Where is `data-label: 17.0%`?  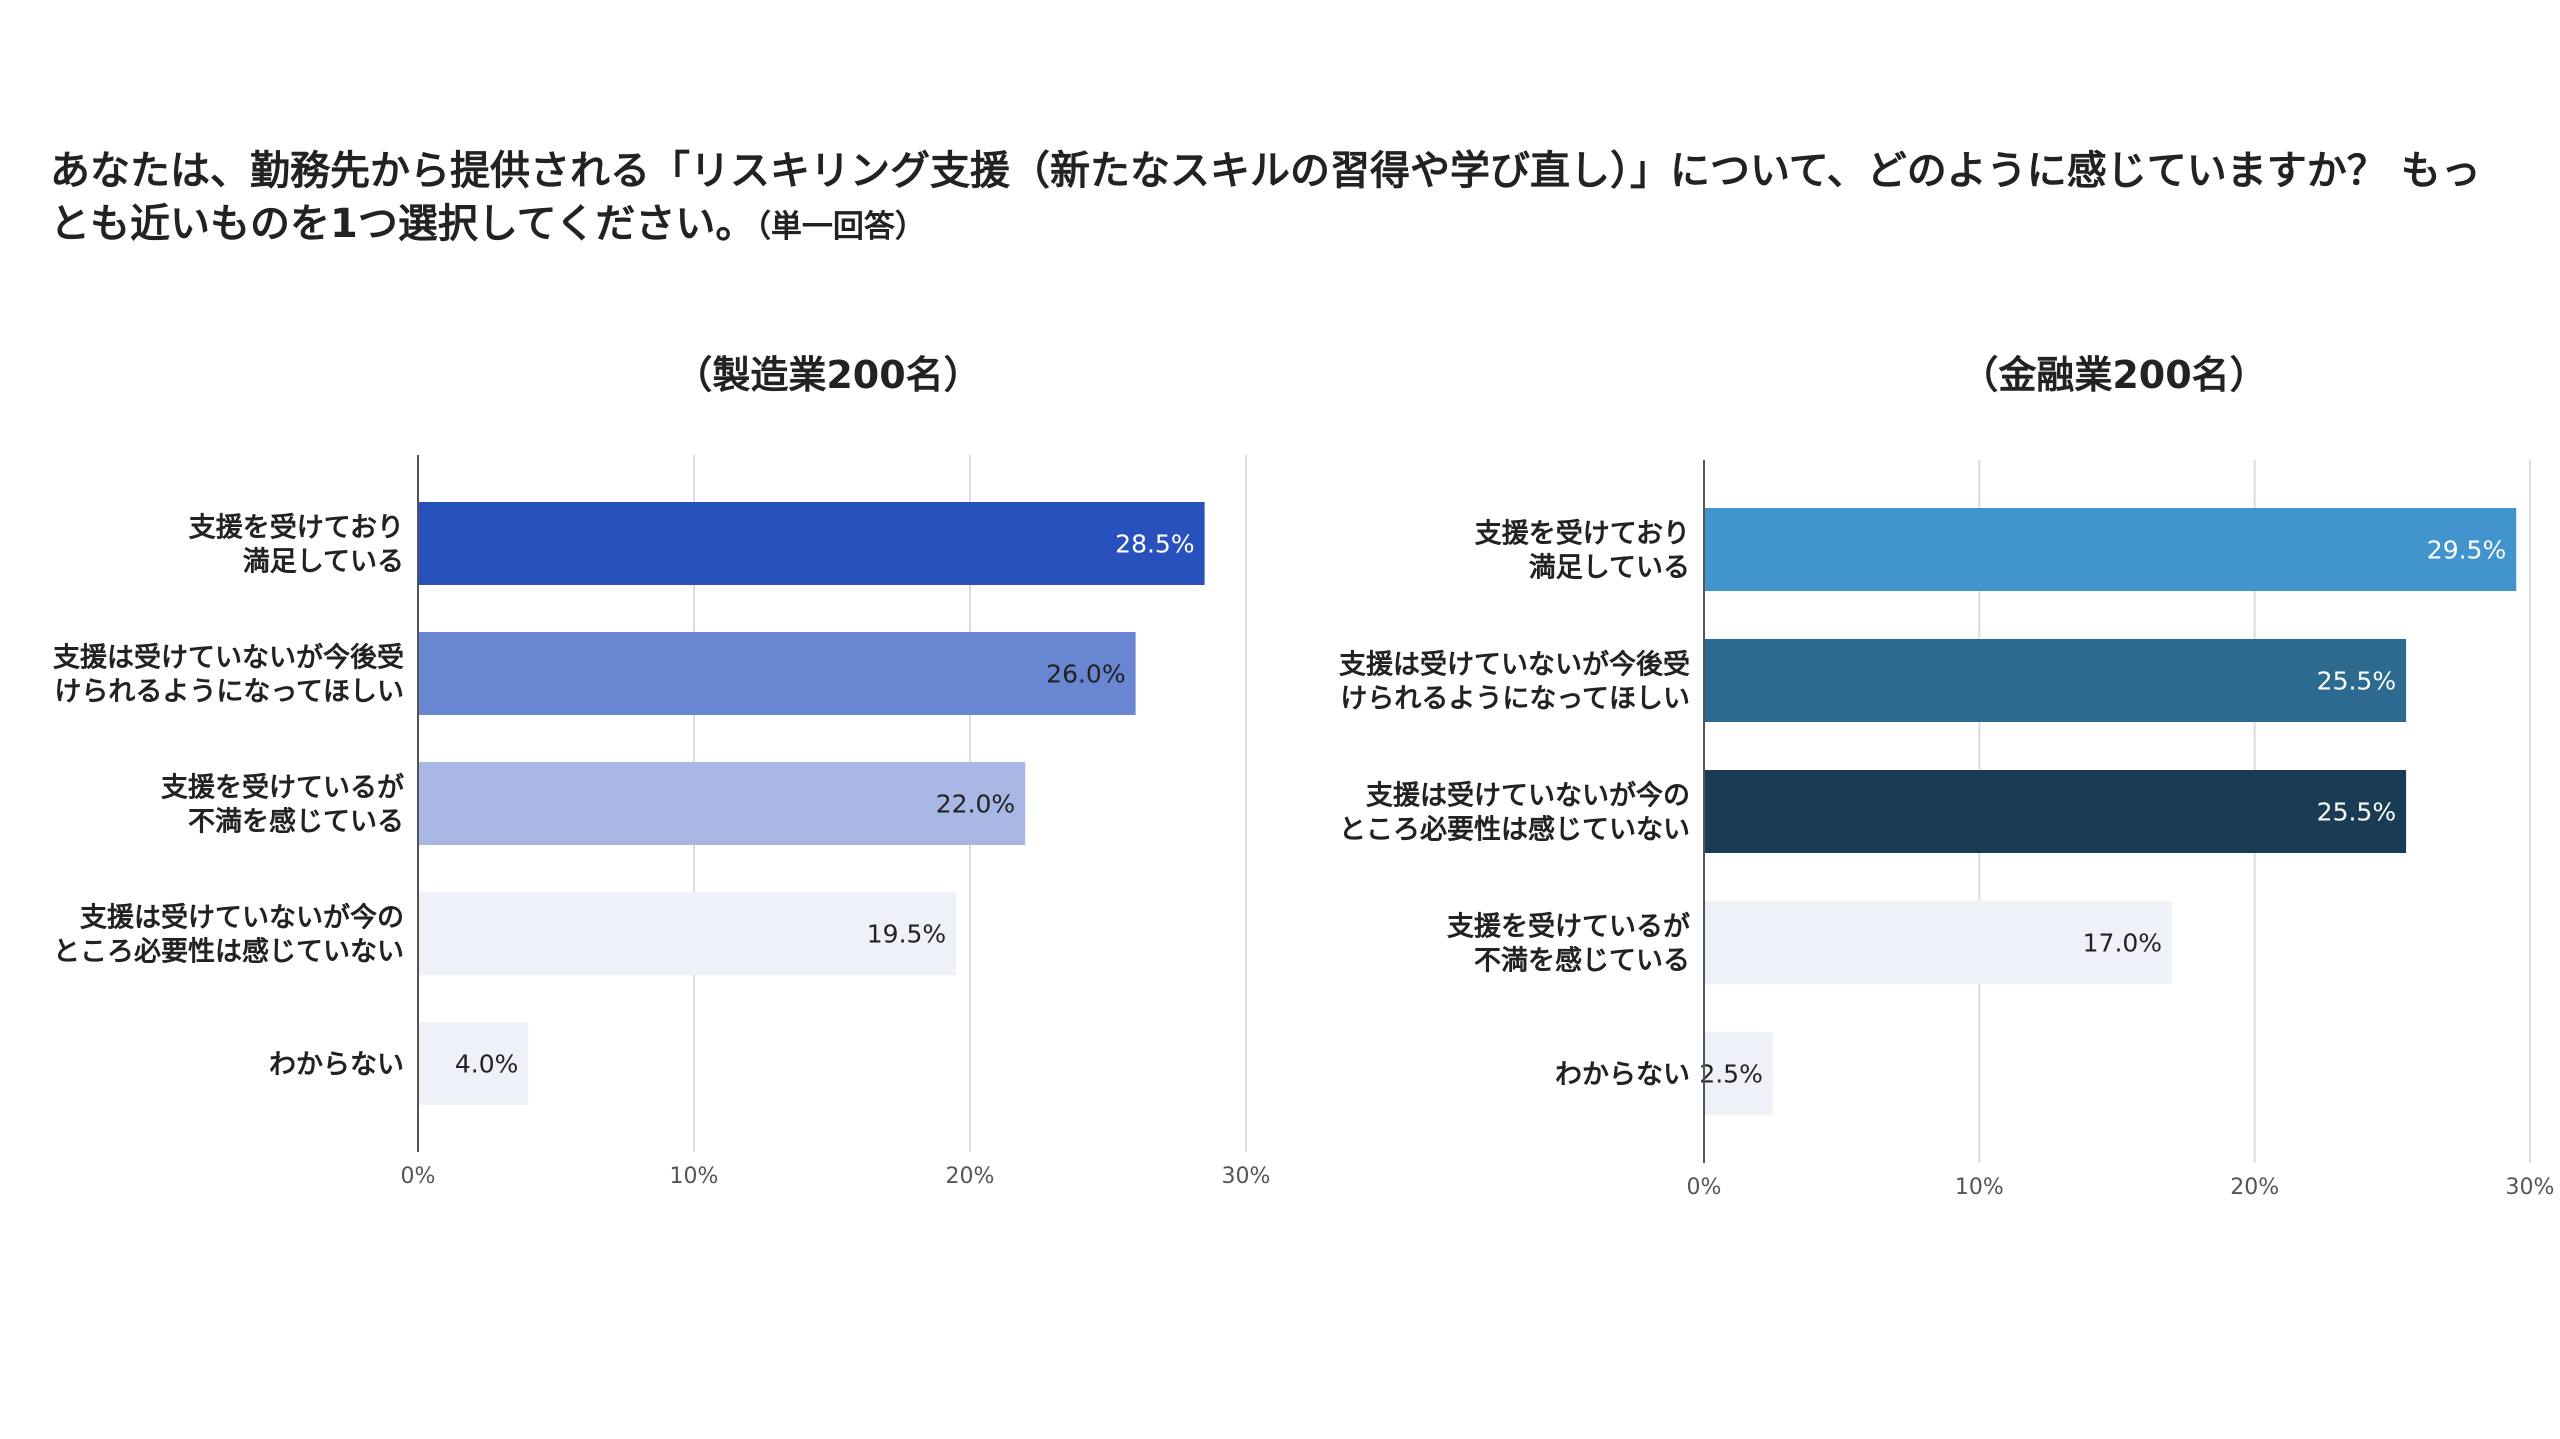 data-label: 17.0% is located at coordinates (2122, 943).